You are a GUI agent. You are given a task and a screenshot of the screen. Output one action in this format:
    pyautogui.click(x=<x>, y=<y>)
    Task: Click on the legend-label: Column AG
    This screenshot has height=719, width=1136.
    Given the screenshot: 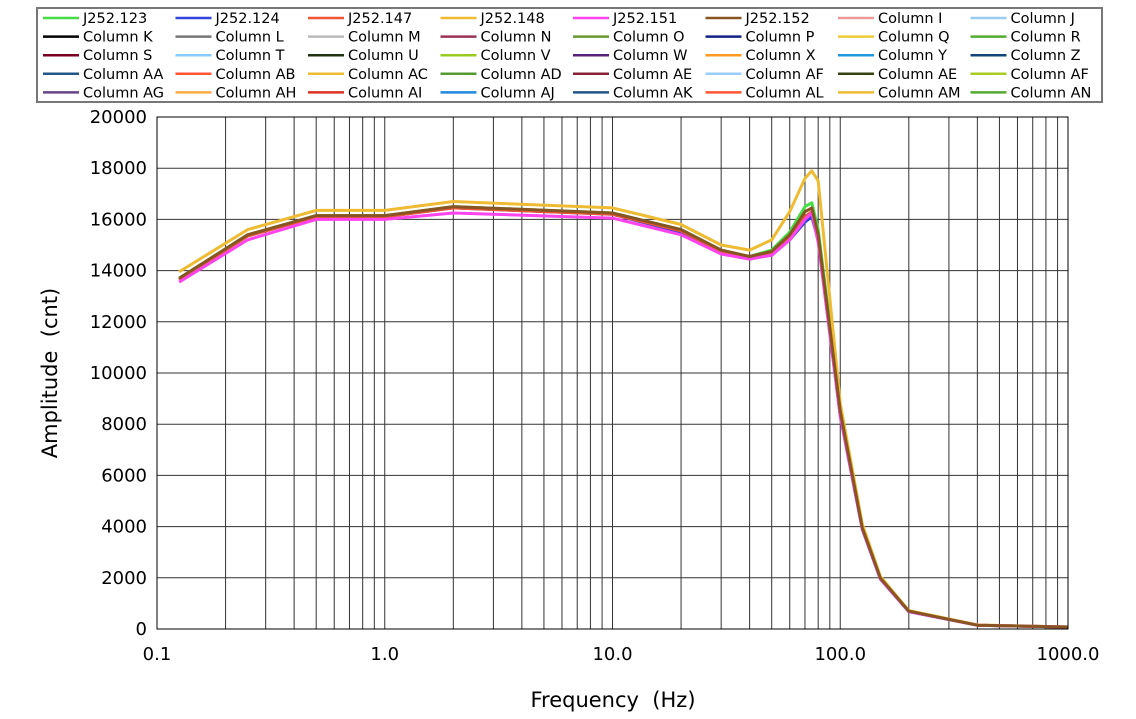 What is the action you would take?
    pyautogui.click(x=123, y=93)
    